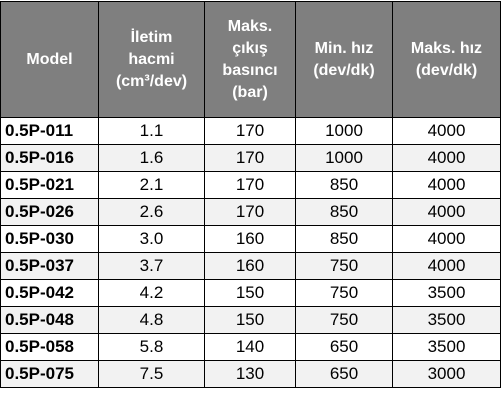  I want to click on table-row: 0.5P-042 4.2 150 750 3500, so click(250, 293).